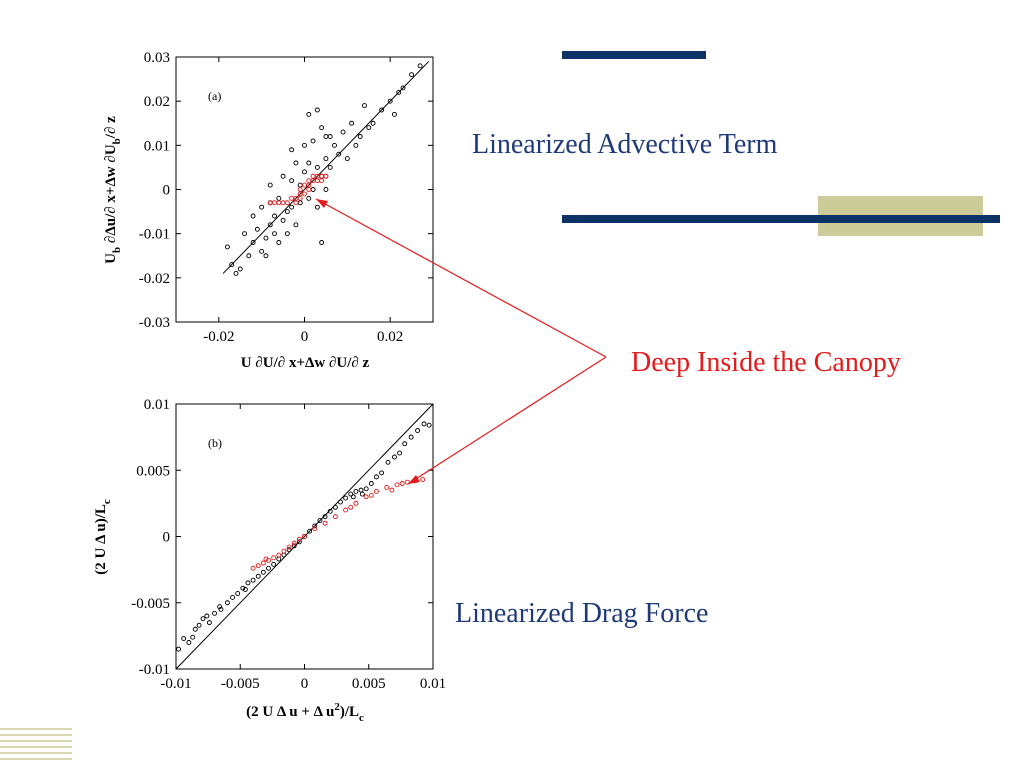 Image resolution: width=1024 pixels, height=768 pixels. I want to click on y-axis-label: Ub ∂Δu/∂ x+Δw ∂Ub/∂ z, so click(113, 190).